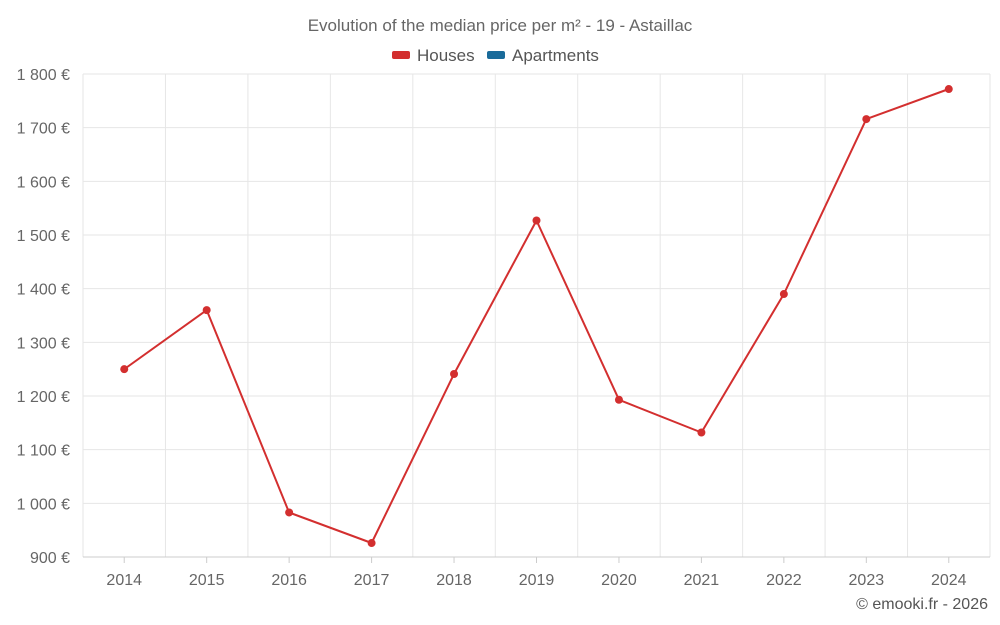  I want to click on x-tick-label: 2024, so click(949, 580).